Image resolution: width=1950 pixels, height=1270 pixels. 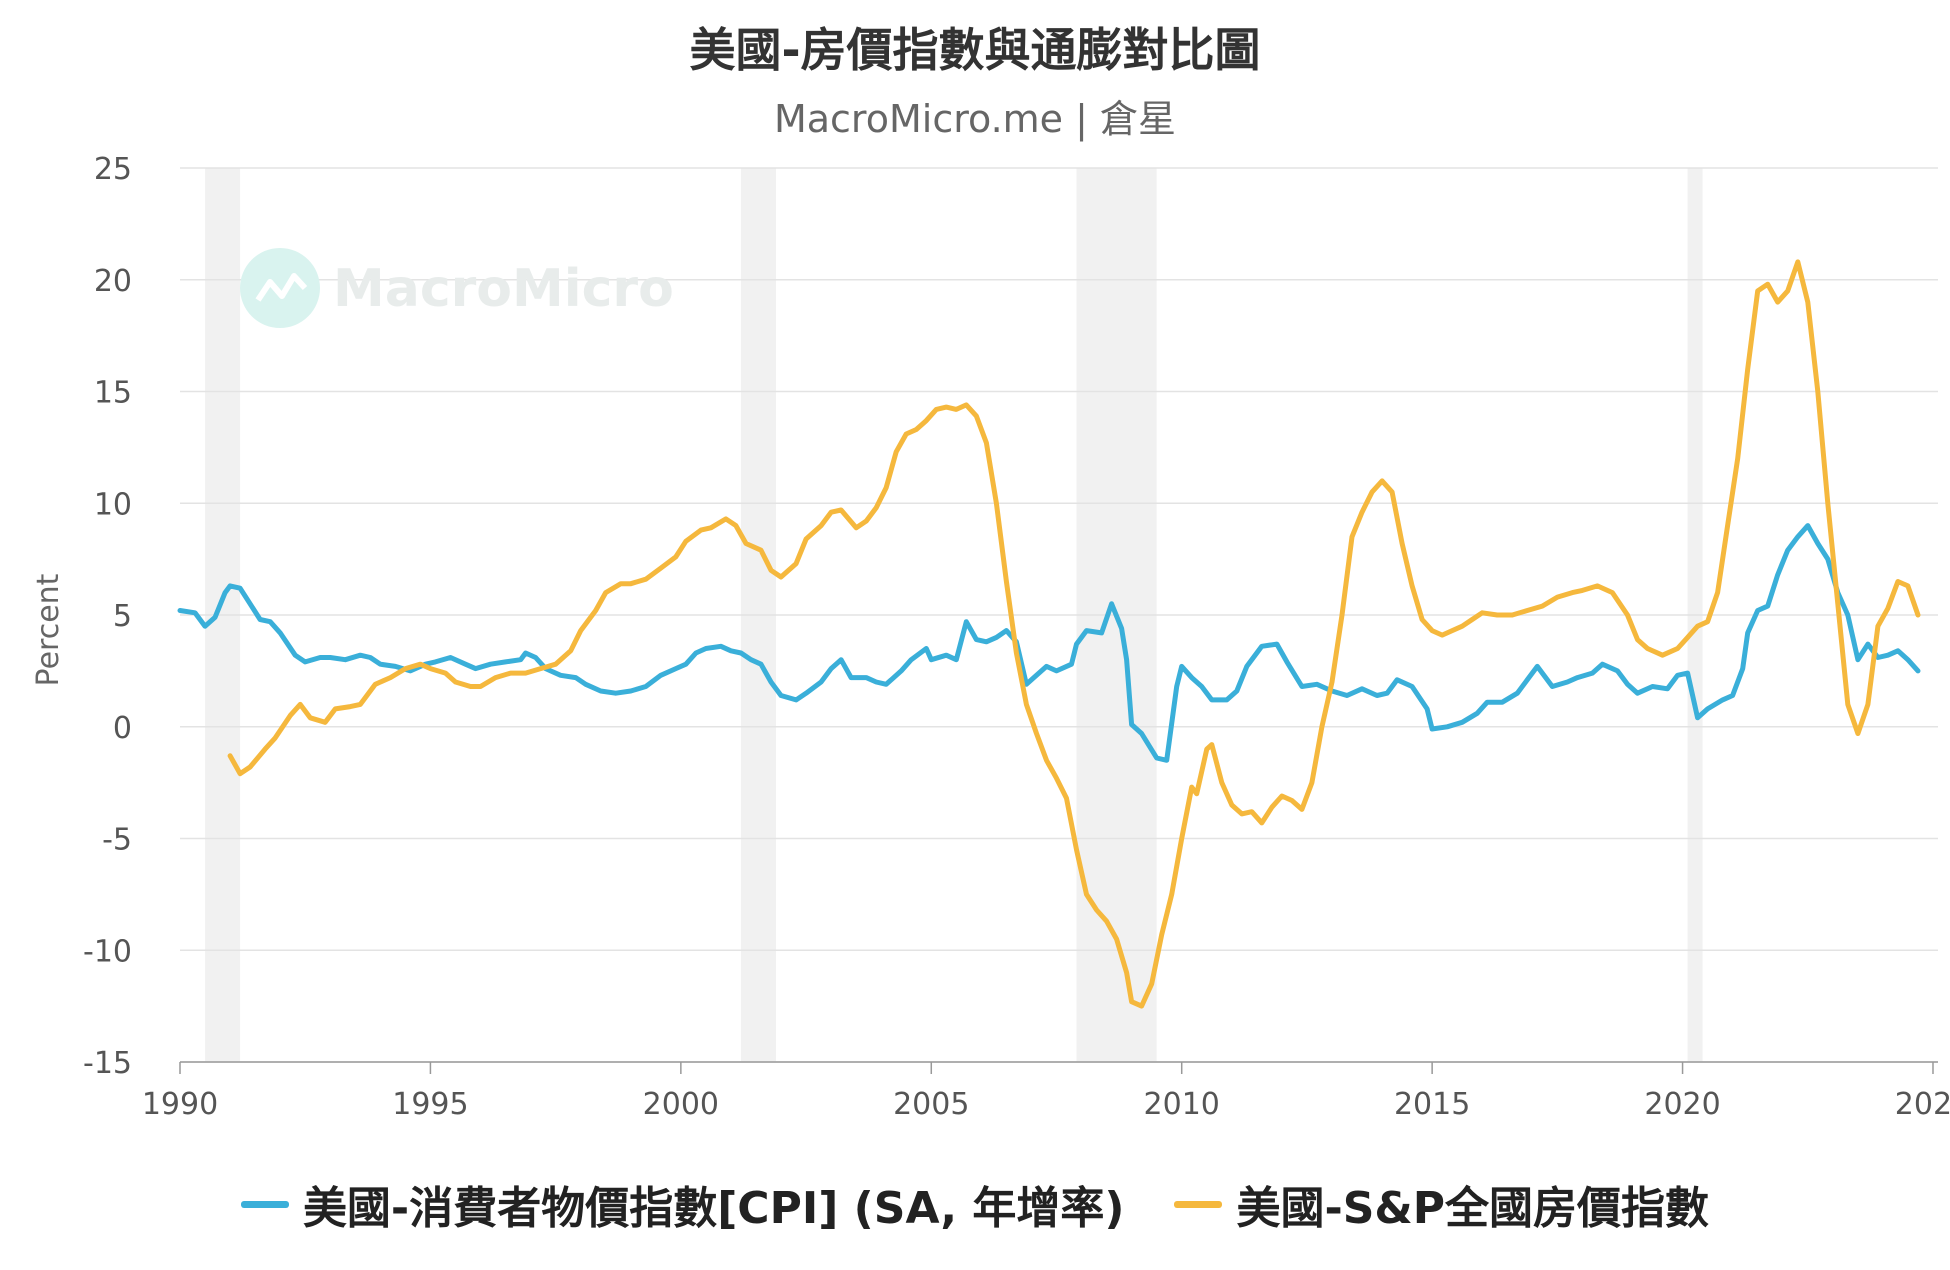 What do you see at coordinates (713, 1208) in the screenshot?
I see `legend-label-cpi: 美國-消費者物價指數[CPI] (SA, 年增率)` at bounding box center [713, 1208].